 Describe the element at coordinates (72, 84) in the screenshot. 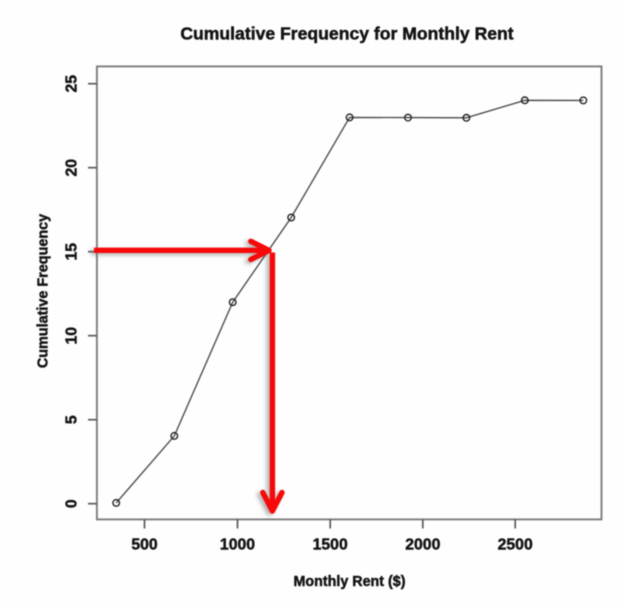

I see `svg-text: 25` at that location.